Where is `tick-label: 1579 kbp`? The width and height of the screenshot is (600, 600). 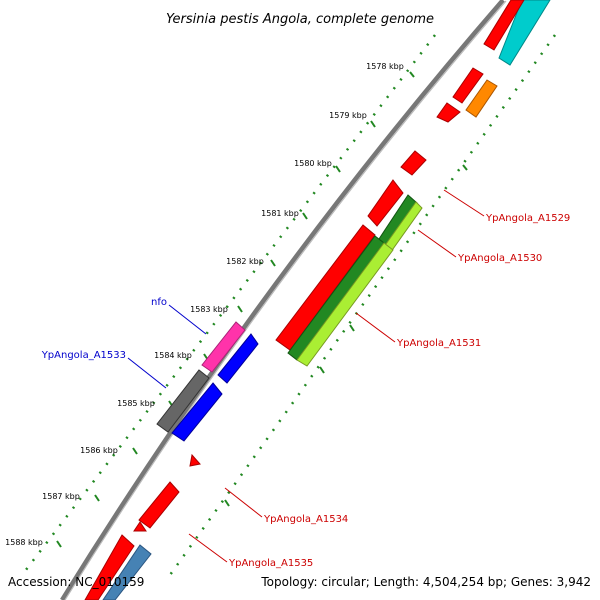
tick-label: 1579 kbp is located at coordinates (348, 115).